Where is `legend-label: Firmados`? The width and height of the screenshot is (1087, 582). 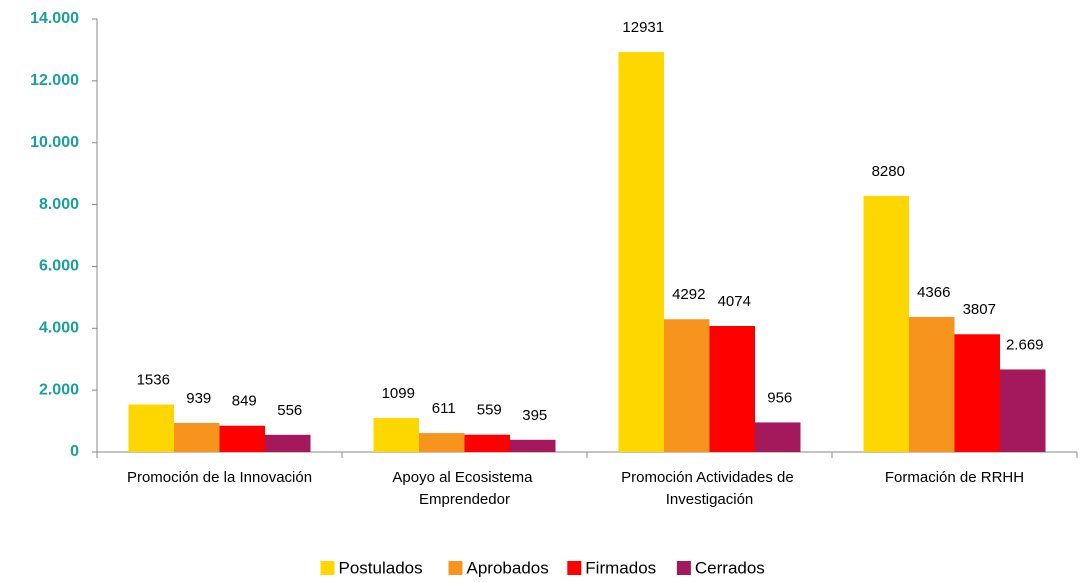 legend-label: Firmados is located at coordinates (620, 567).